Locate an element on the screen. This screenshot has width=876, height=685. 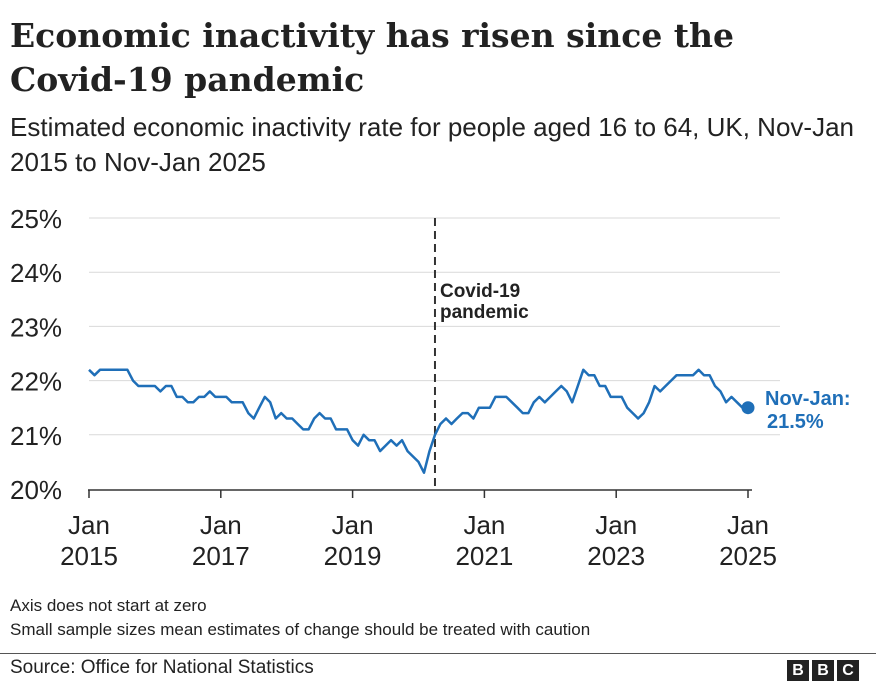
x-tick-label: 2023 is located at coordinates (616, 556).